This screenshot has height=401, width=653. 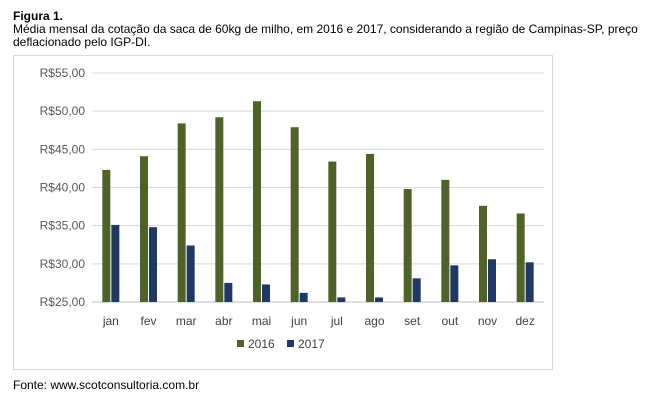 What do you see at coordinates (412, 321) in the screenshot?
I see `x-tick-label: set` at bounding box center [412, 321].